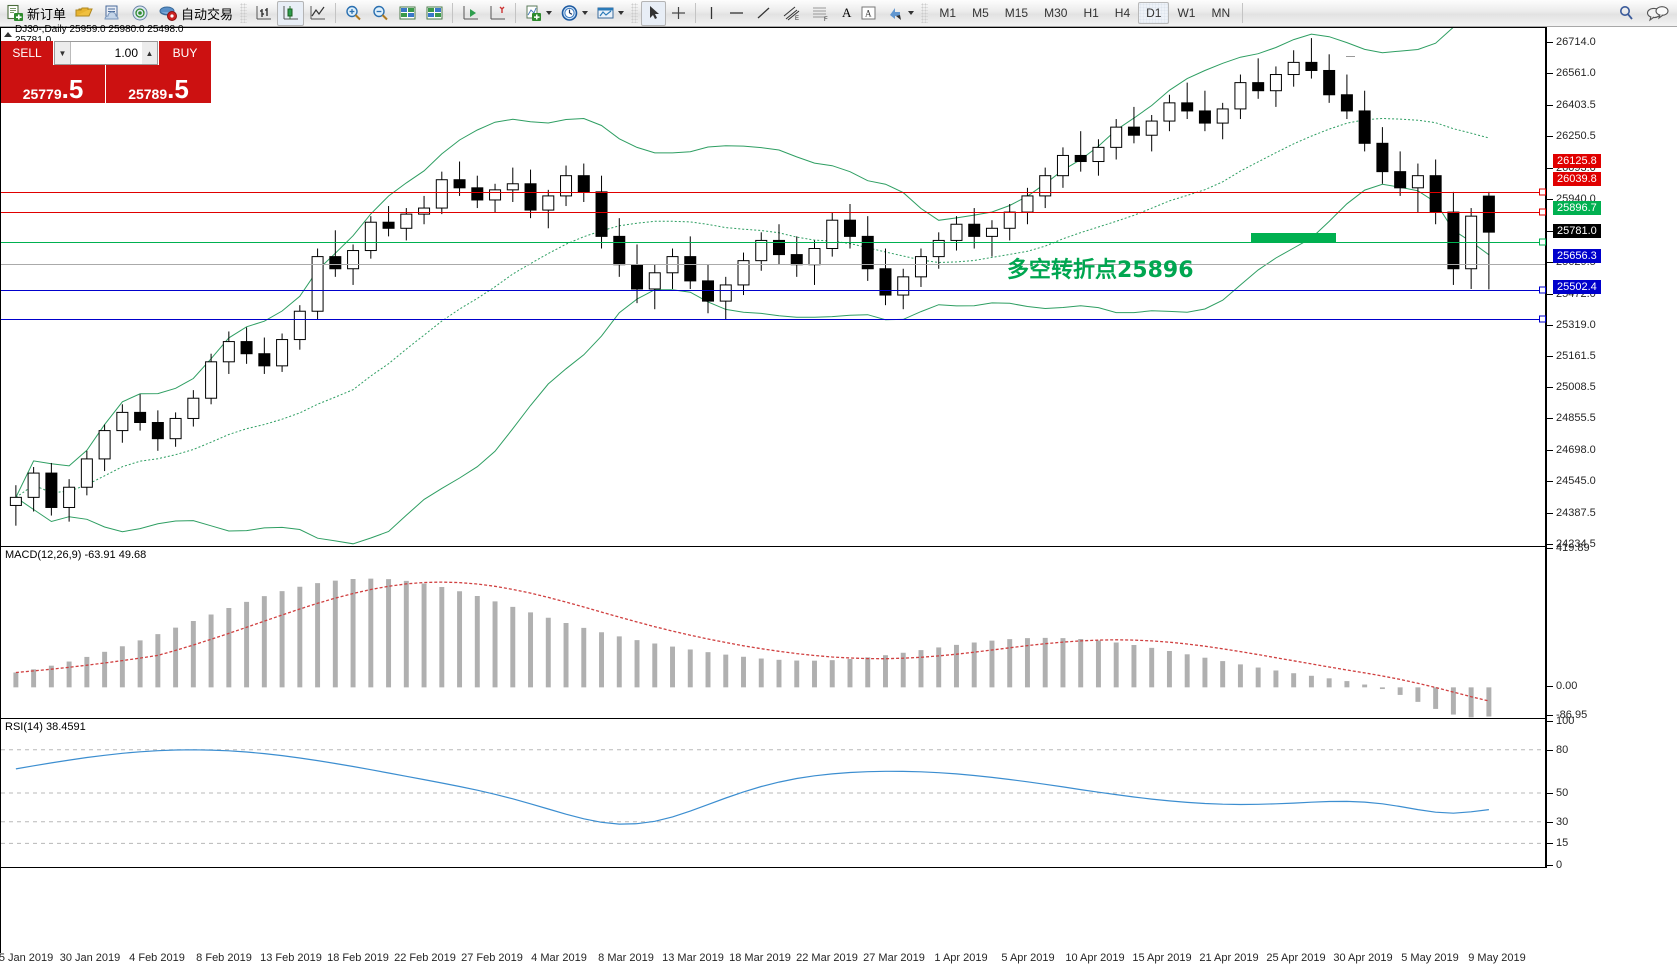 The image size is (1677, 964). Describe the element at coordinates (569, 13) in the screenshot. I see `clock-icon` at that location.